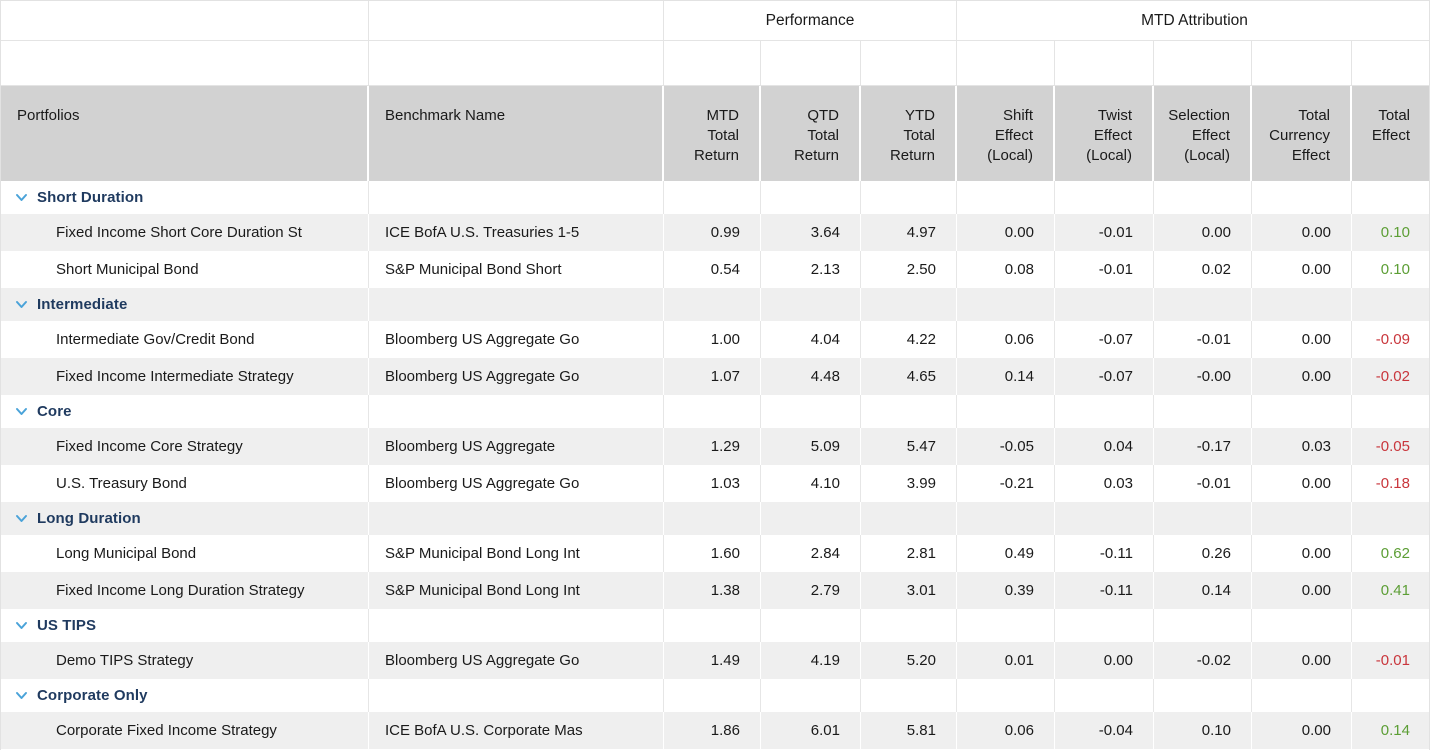 This screenshot has height=750, width=1430. I want to click on benchmark-name-cell: Bloomberg US Aggregate, so click(516, 446).